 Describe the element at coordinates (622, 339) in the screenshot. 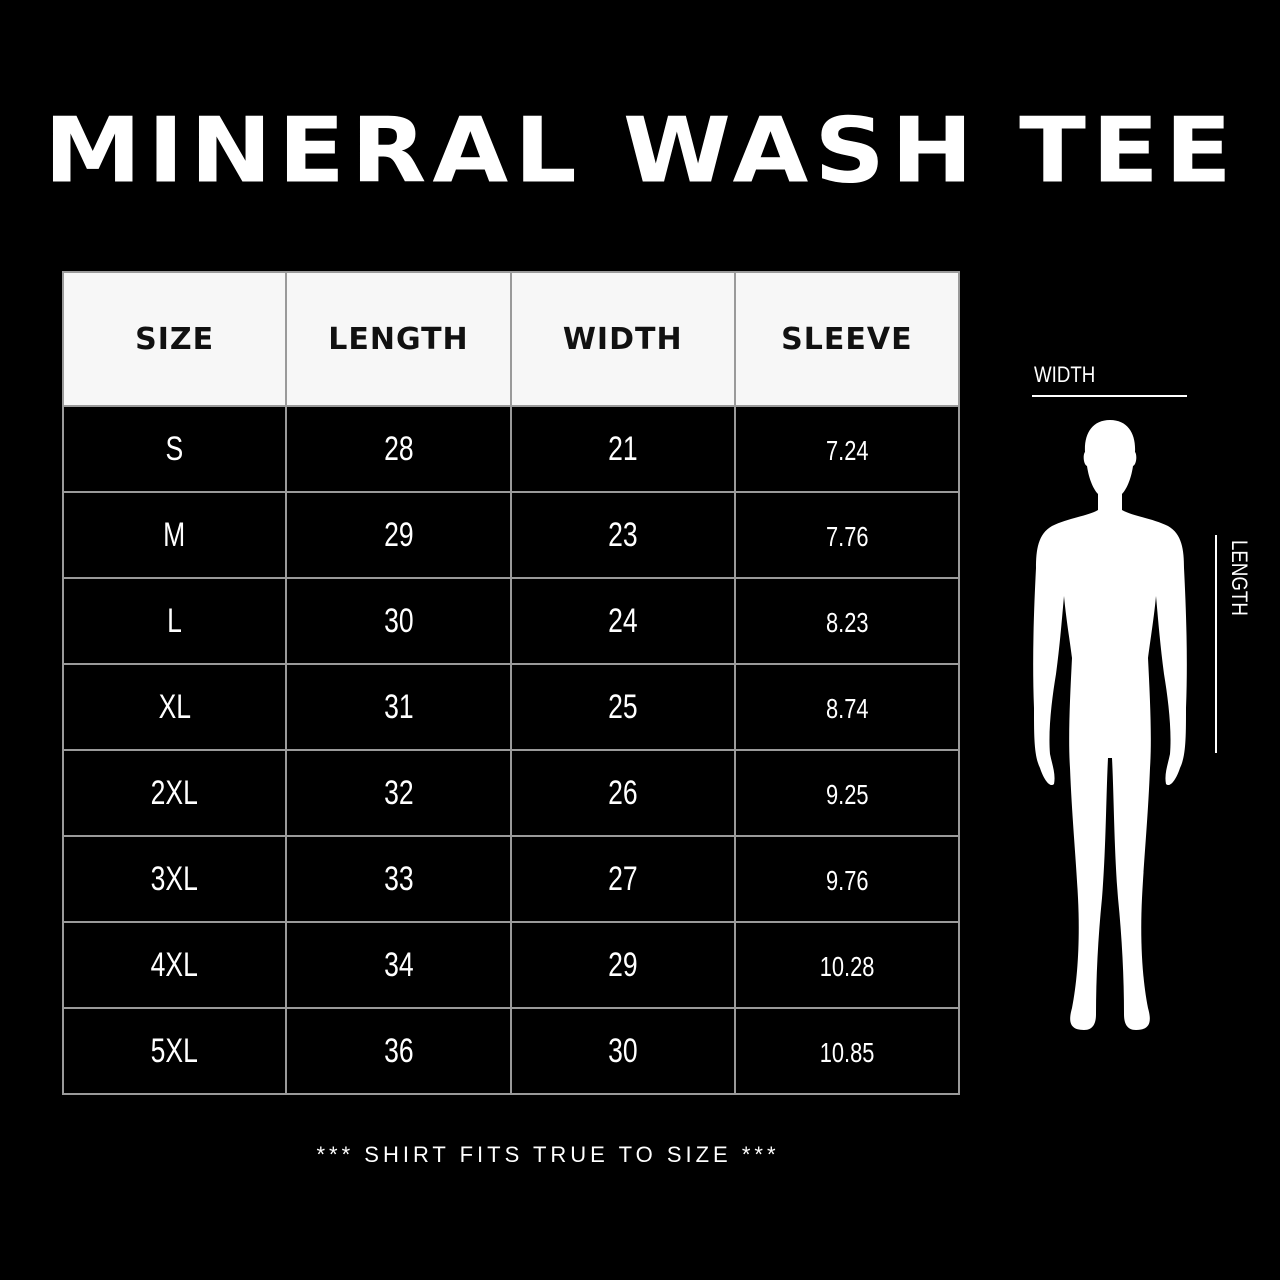

I see `header-width: WIDTH` at that location.